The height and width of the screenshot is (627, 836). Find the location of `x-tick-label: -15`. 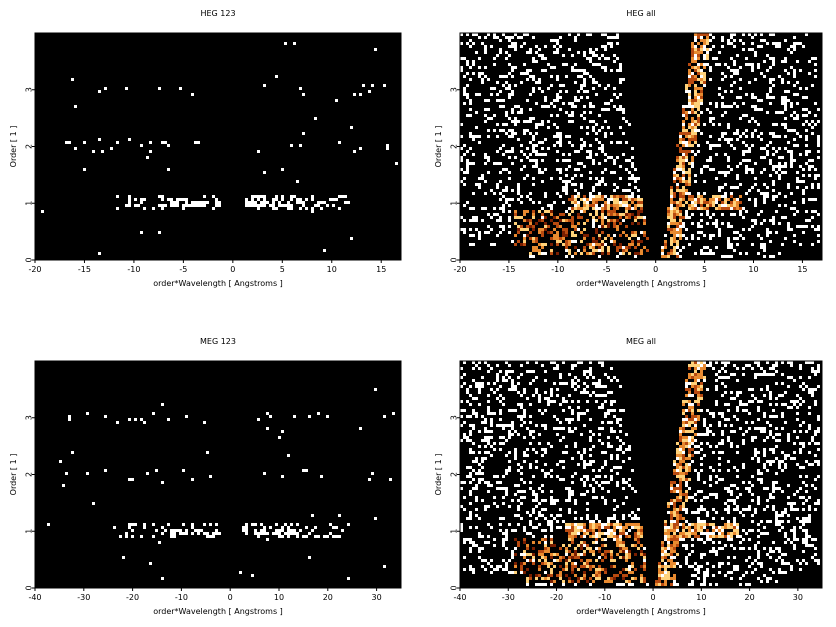

x-tick-label: -15 is located at coordinates (84, 269).